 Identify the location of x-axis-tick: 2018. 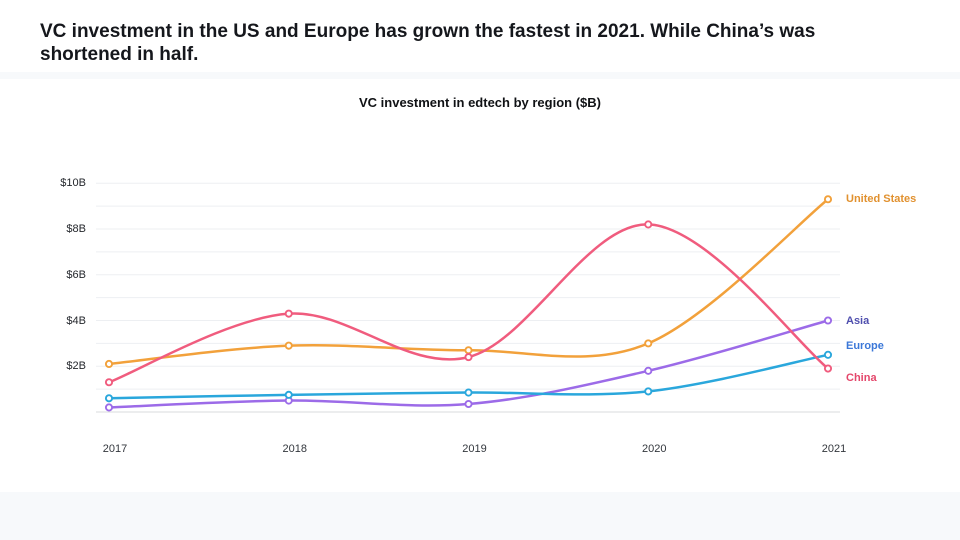
(294, 449).